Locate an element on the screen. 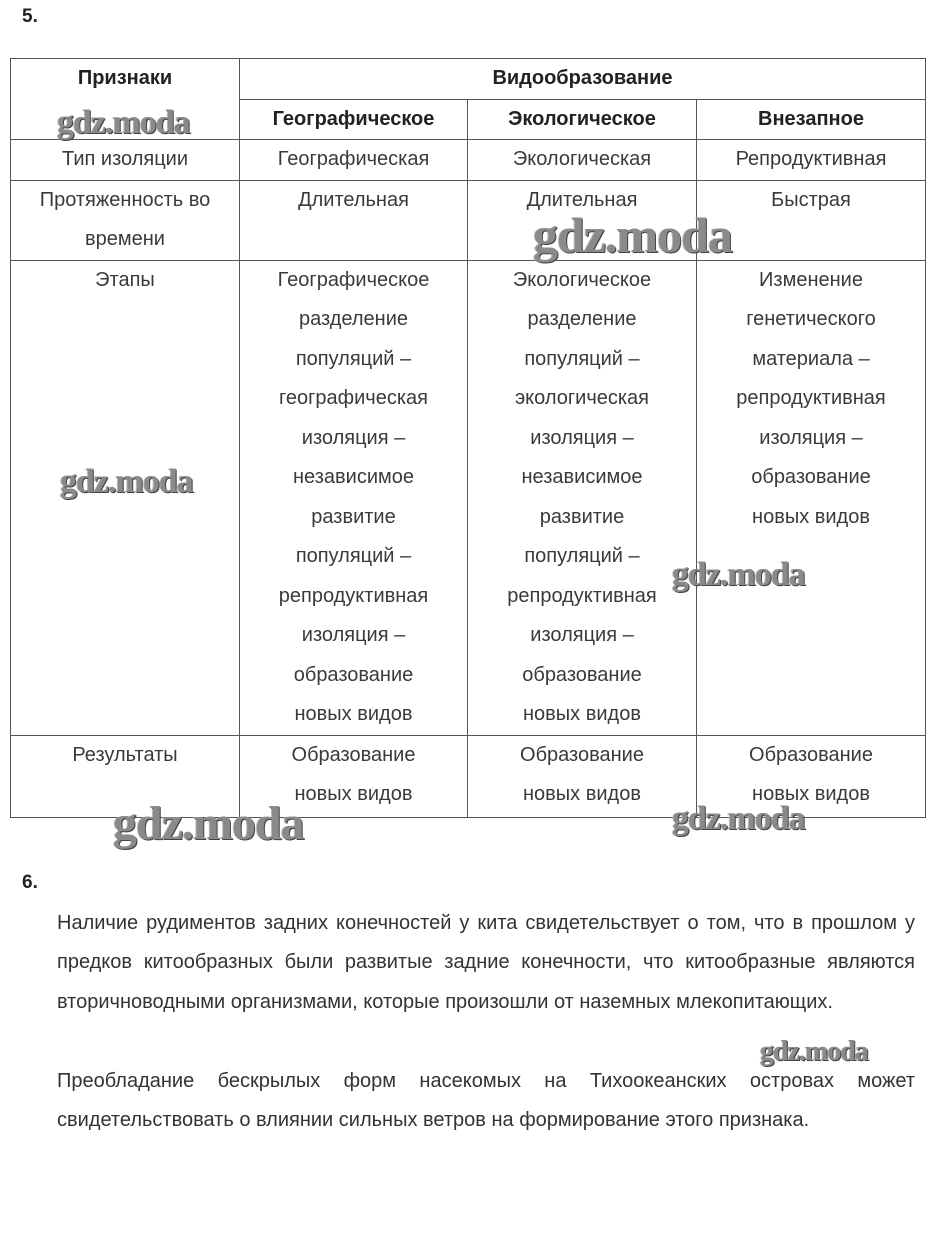 The image size is (938, 1234). header-sudden: Внезапное is located at coordinates (811, 119).